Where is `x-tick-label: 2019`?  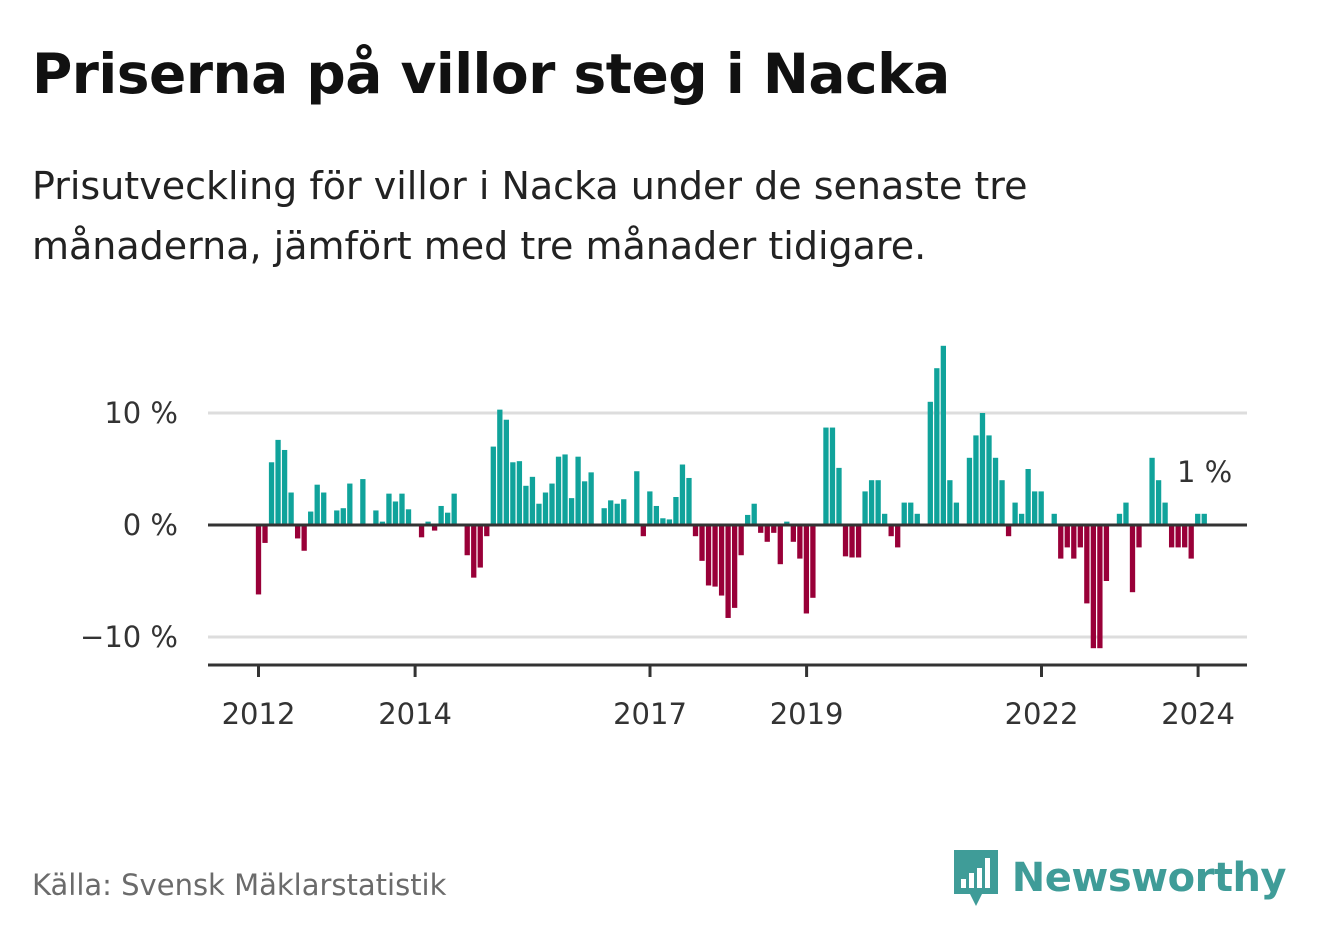 x-tick-label: 2019 is located at coordinates (807, 714).